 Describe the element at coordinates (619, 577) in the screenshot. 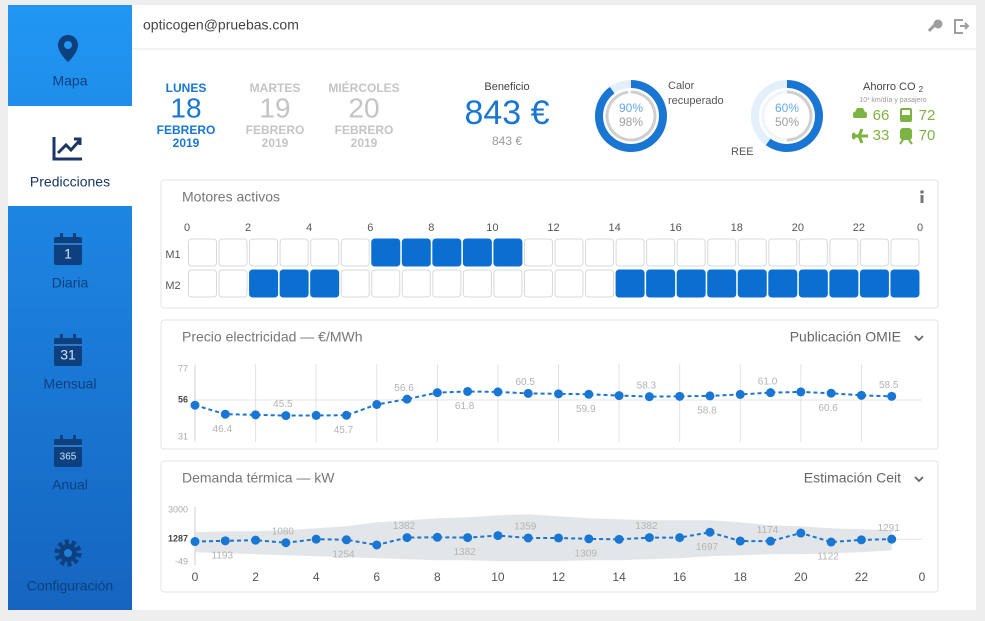

I see `x-tick-label: 14` at that location.